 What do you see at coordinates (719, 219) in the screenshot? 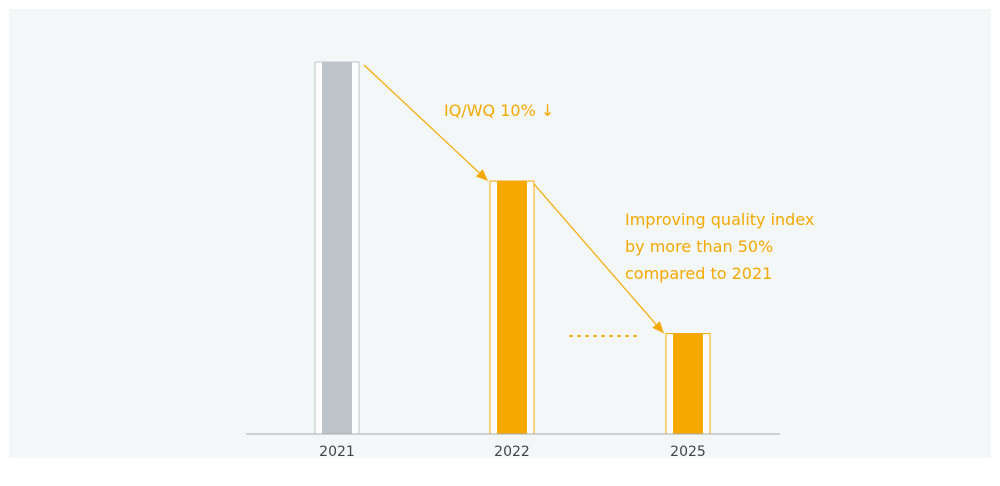
I see `annotation-line-1: Improving quality index` at bounding box center [719, 219].